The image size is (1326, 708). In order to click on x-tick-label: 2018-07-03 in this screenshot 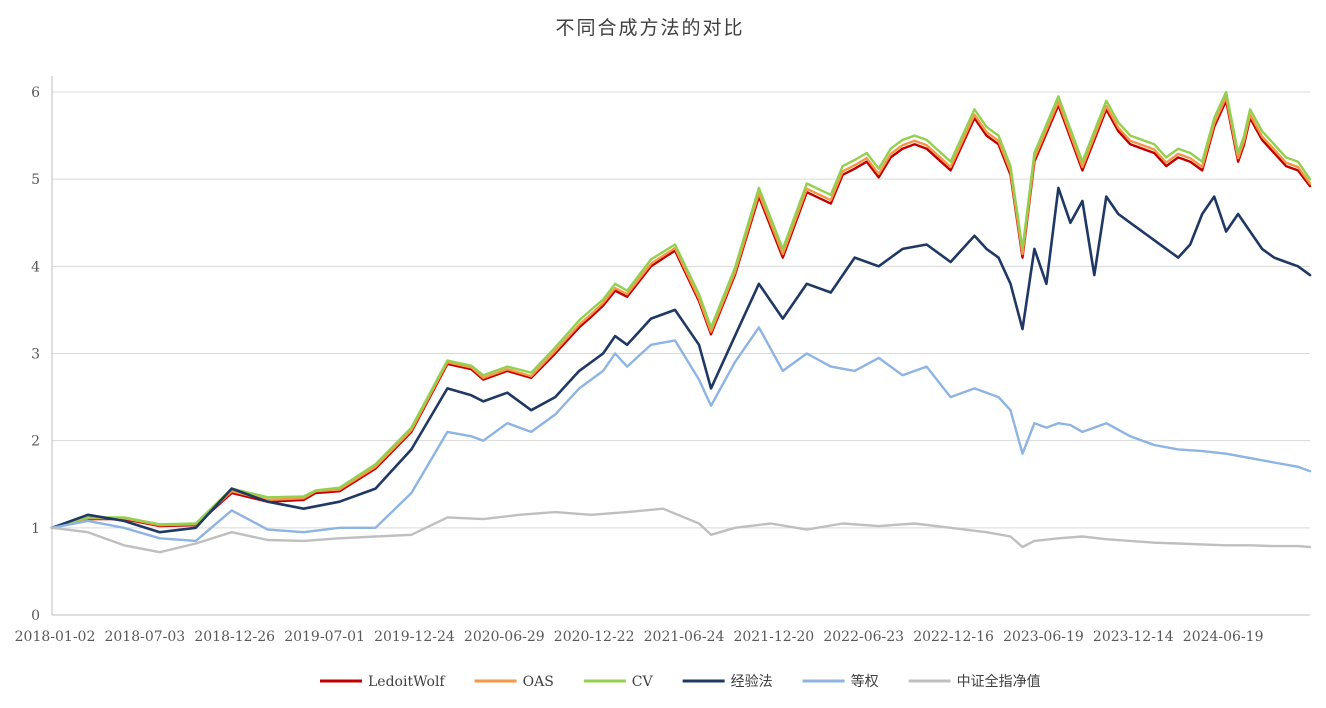, I will do `click(144, 637)`.